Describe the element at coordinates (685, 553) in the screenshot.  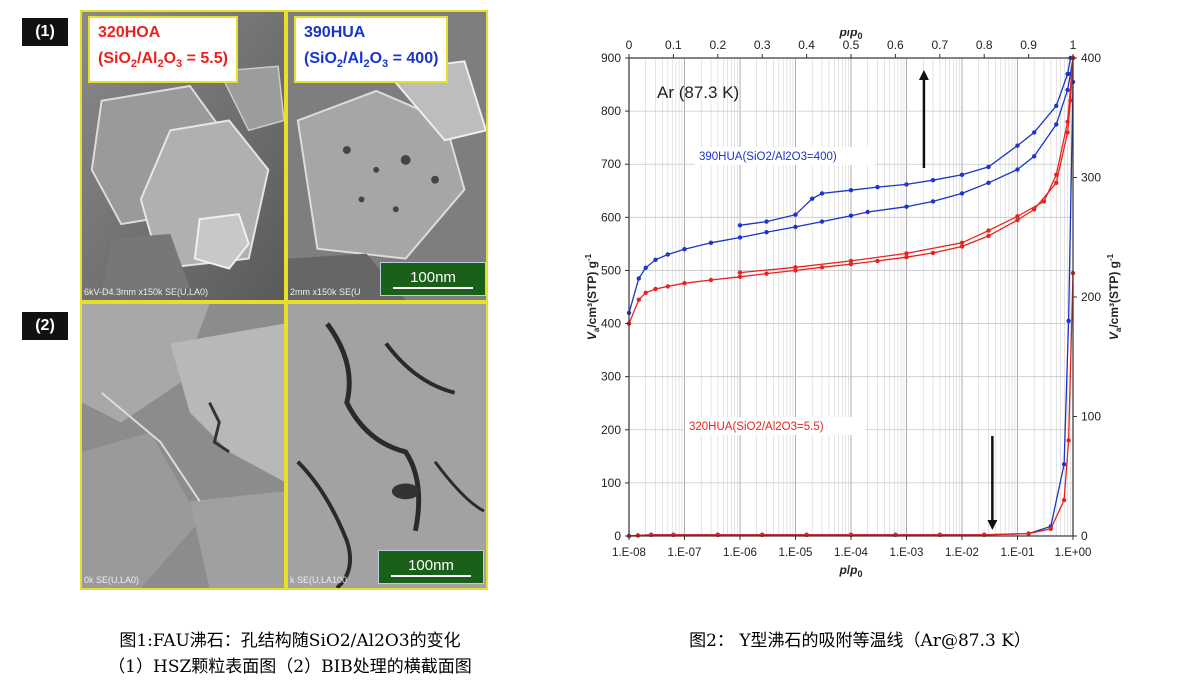
I see `x-tick-label: 1.E-07` at that location.